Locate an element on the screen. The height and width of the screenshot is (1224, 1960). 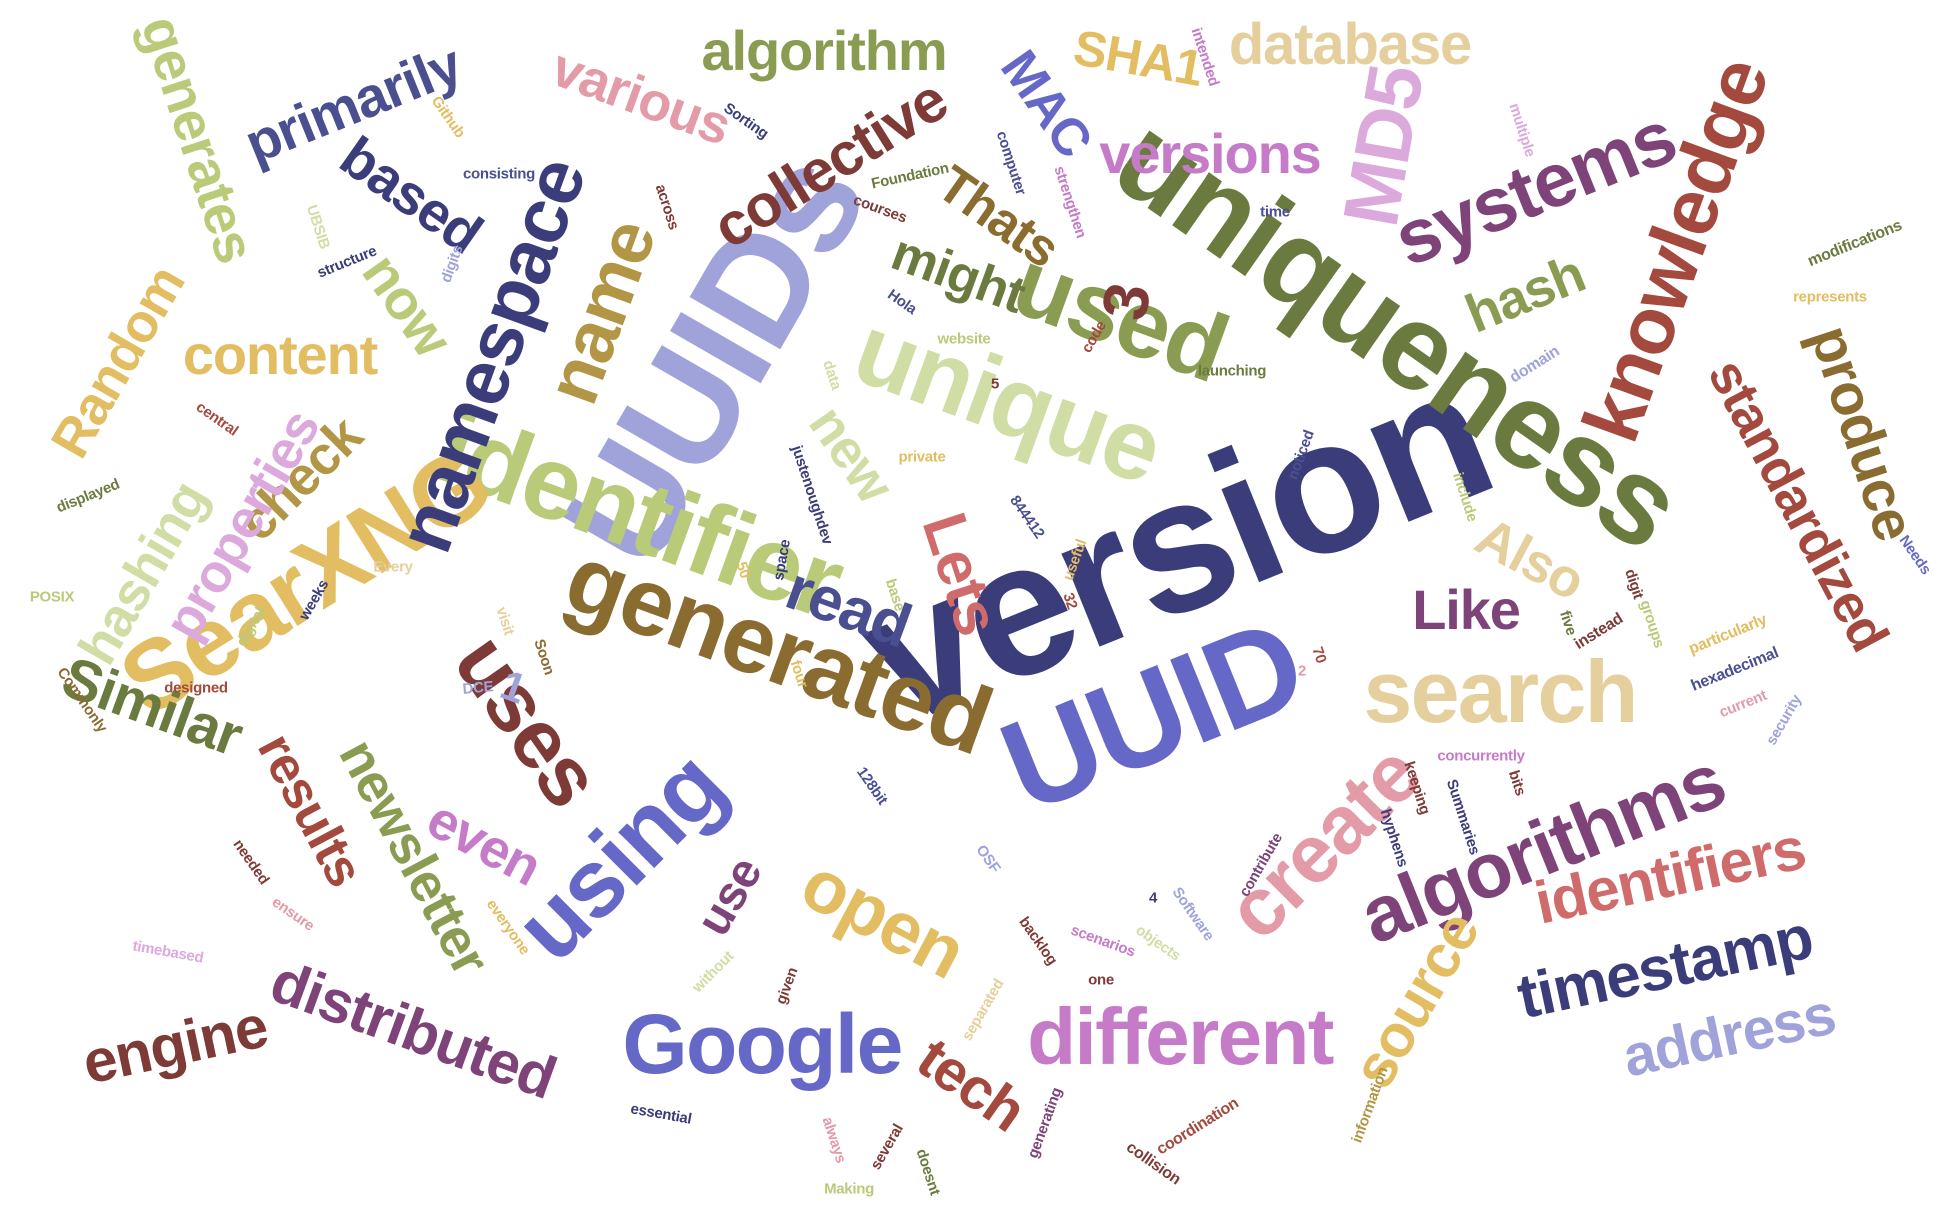
word-represents: represents is located at coordinates (1830, 297).